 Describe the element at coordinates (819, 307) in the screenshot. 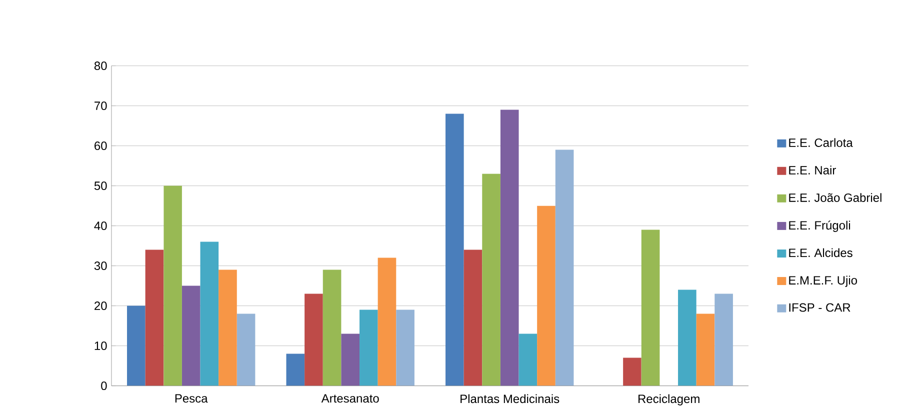

I see `legend-label: IFSP - CAR` at that location.